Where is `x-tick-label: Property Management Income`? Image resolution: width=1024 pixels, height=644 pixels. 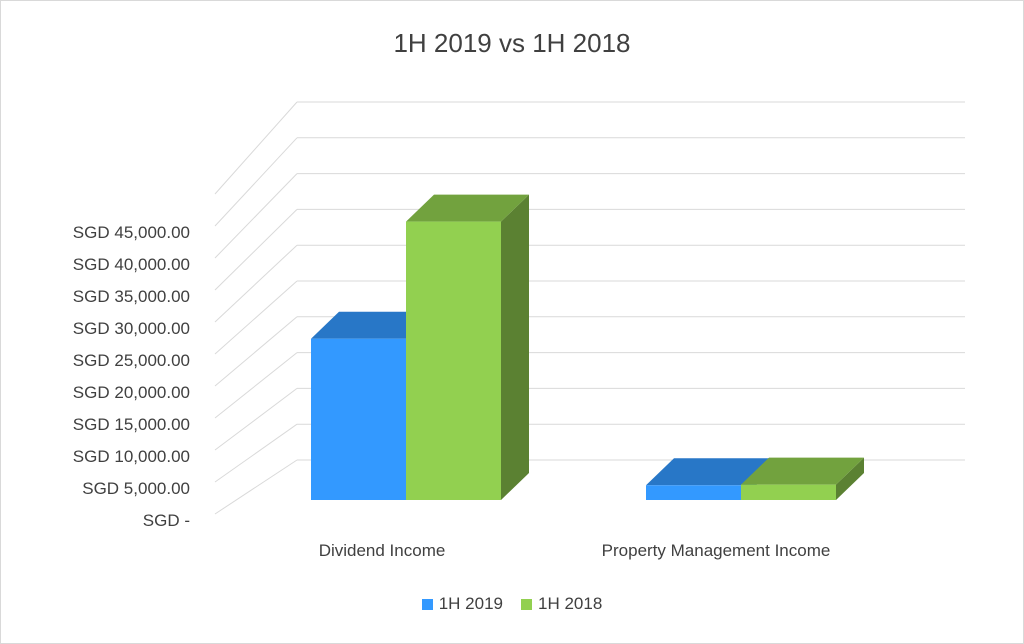
x-tick-label: Property Management Income is located at coordinates (716, 550).